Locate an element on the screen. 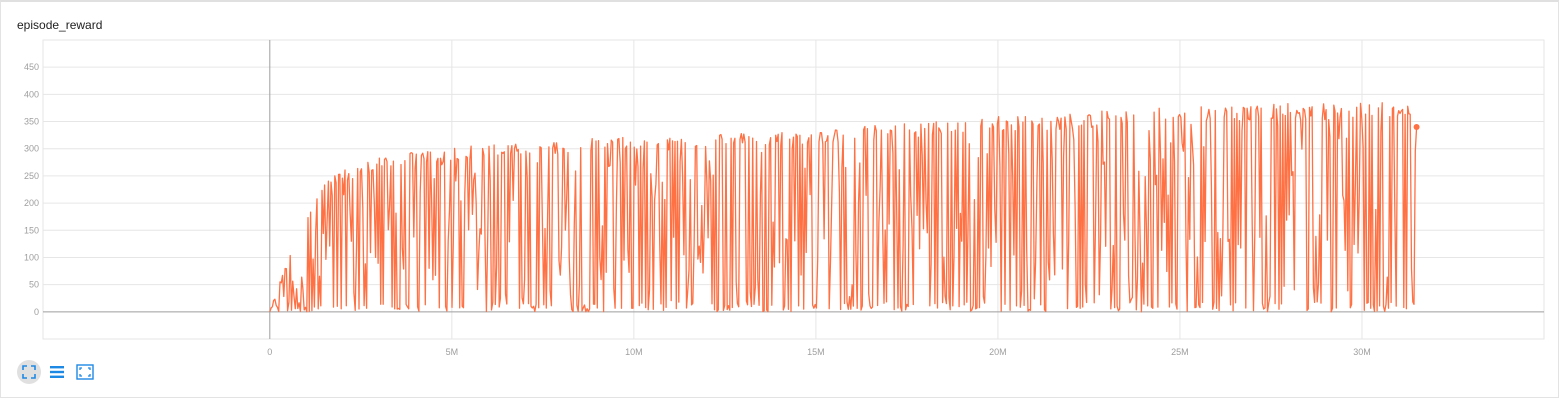 Image resolution: width=1561 pixels, height=400 pixels. x-tick-label: 5M is located at coordinates (452, 352).